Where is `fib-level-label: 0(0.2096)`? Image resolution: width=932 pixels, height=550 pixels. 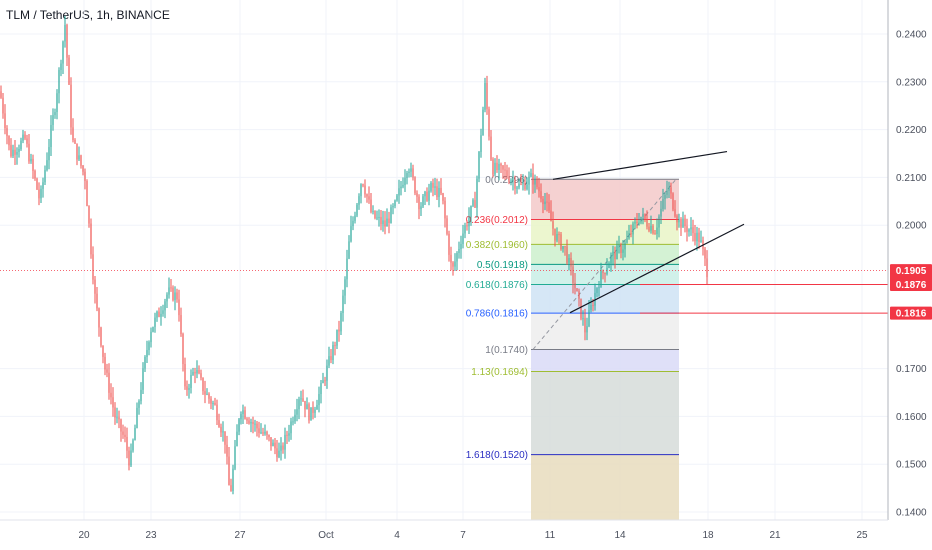 fib-level-label: 0(0.2096) is located at coordinates (506, 180).